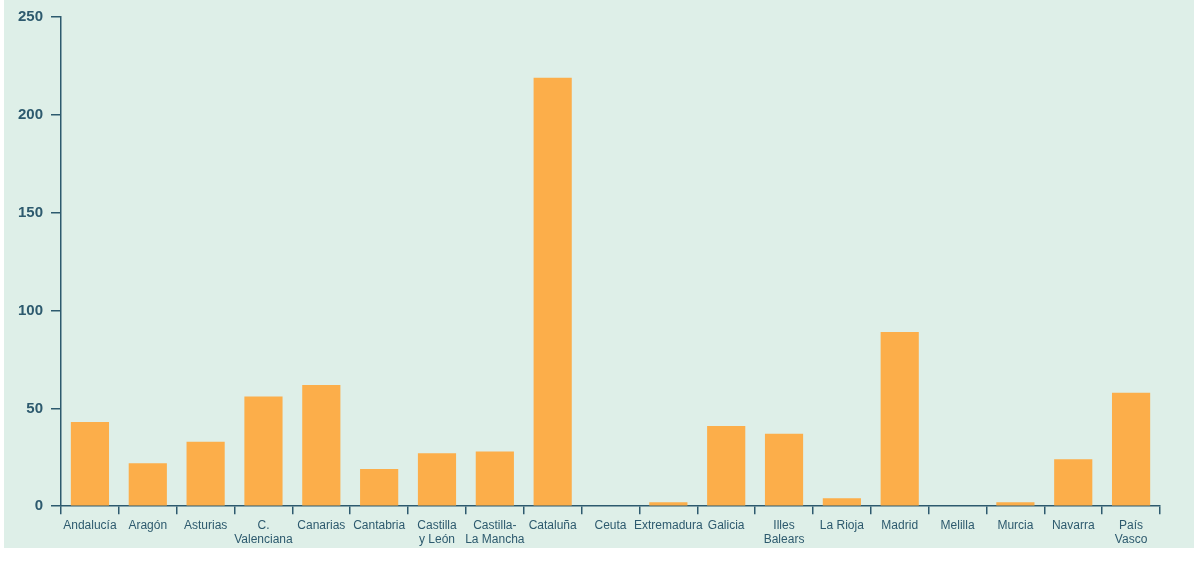 This screenshot has height=561, width=1200. I want to click on x-tick-label: Galicia, so click(726, 524).